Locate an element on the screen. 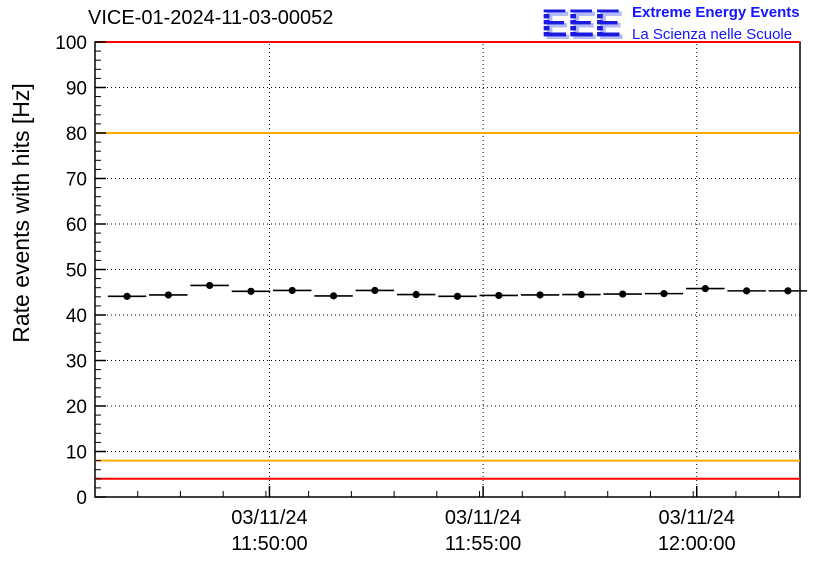 The image size is (836, 572). y-axis-title: Rate events with hits [Hz] is located at coordinates (21, 213).